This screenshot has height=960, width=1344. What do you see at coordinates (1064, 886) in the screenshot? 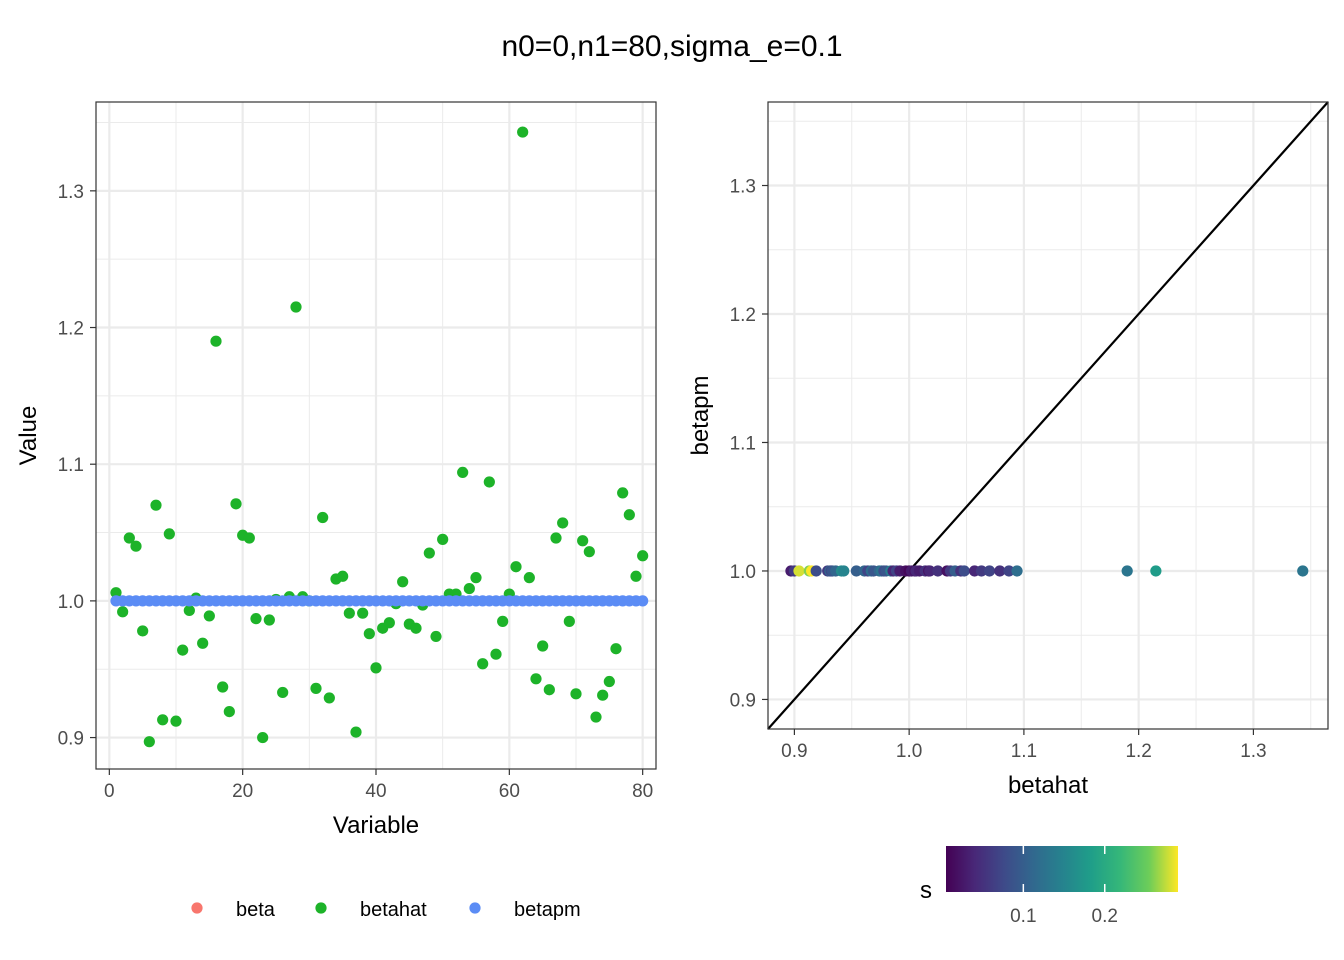
I see `color-scale-ticks: 0.1 0.2` at bounding box center [1064, 886].